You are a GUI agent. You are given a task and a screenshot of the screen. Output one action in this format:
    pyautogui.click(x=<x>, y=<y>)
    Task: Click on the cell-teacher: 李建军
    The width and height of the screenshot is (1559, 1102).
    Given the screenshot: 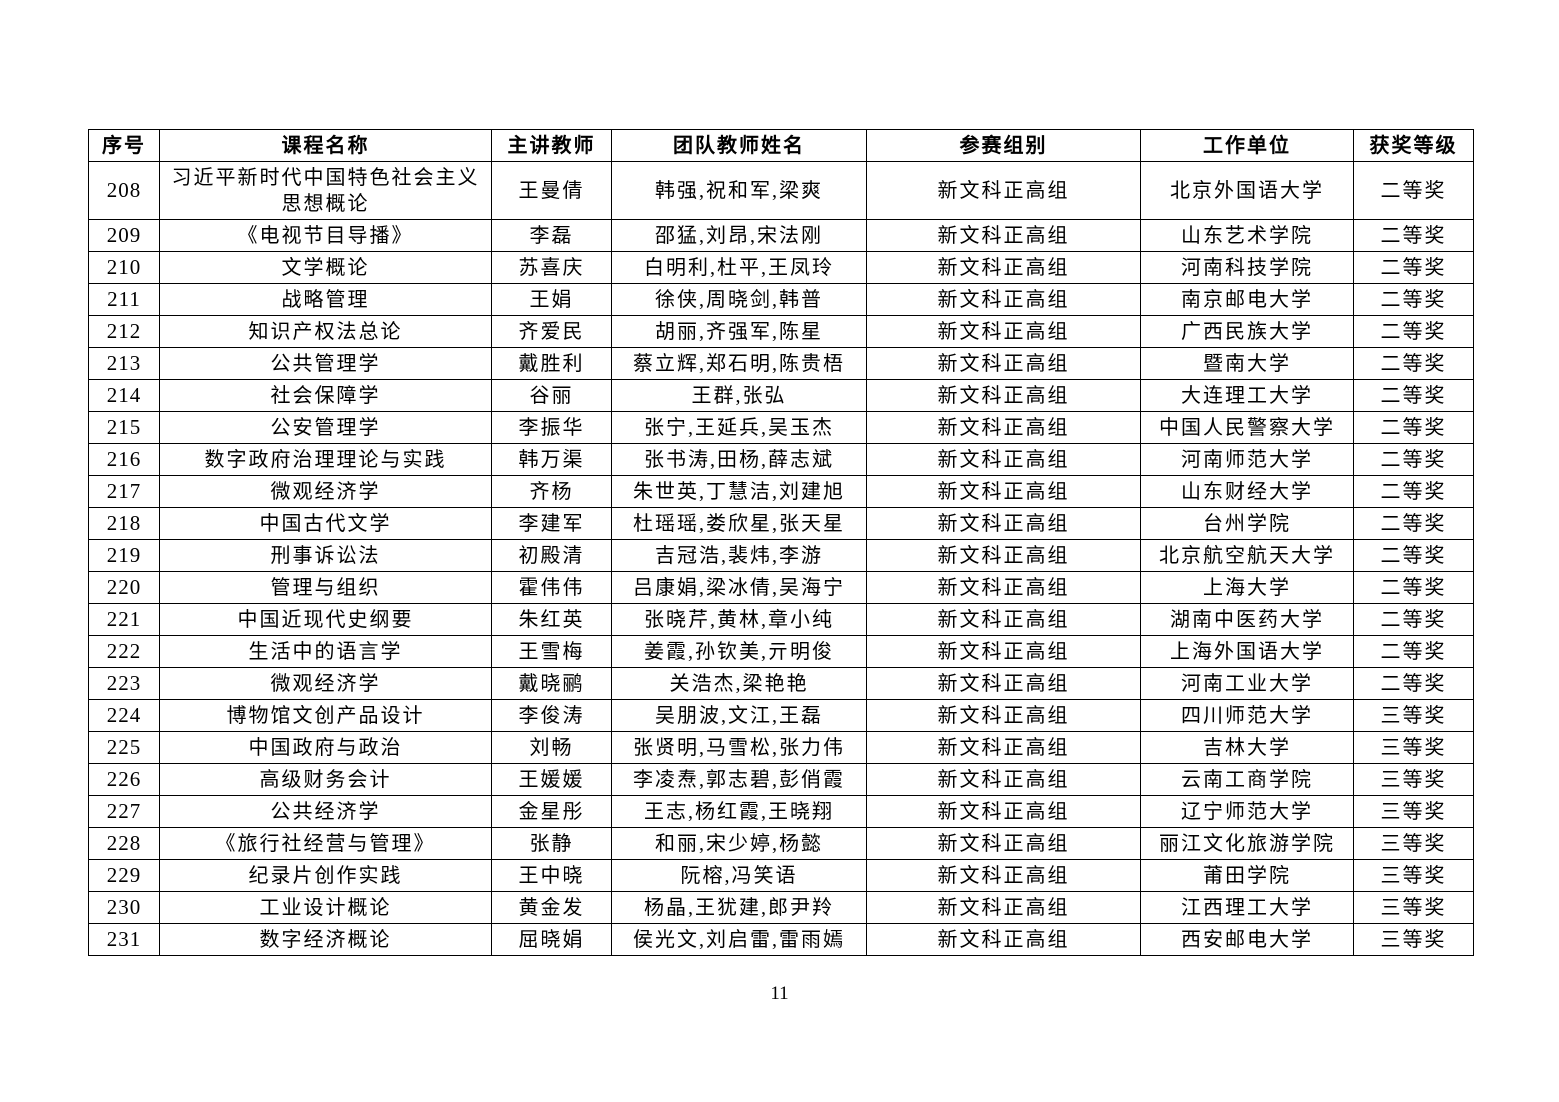 What is the action you would take?
    pyautogui.click(x=551, y=523)
    